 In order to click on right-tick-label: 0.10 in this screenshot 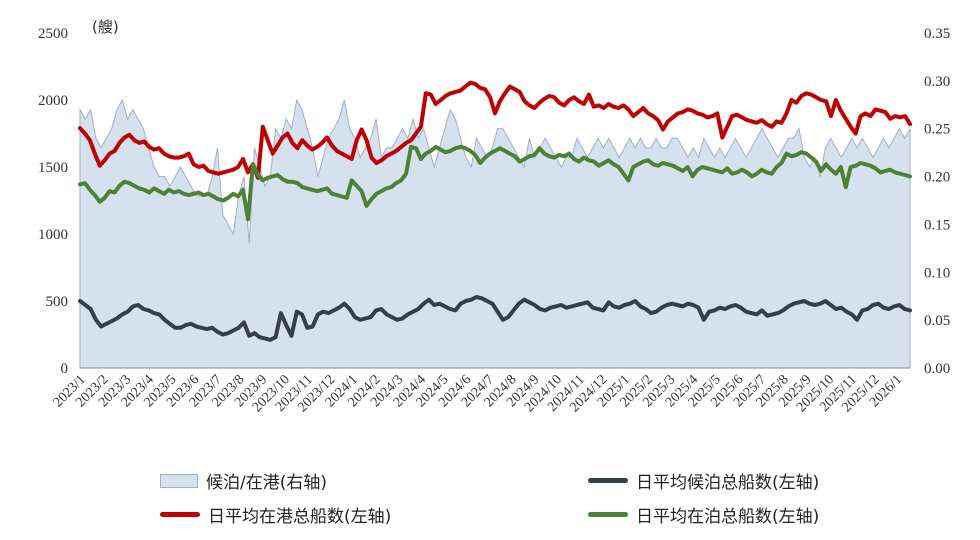, I will do `click(937, 273)`.